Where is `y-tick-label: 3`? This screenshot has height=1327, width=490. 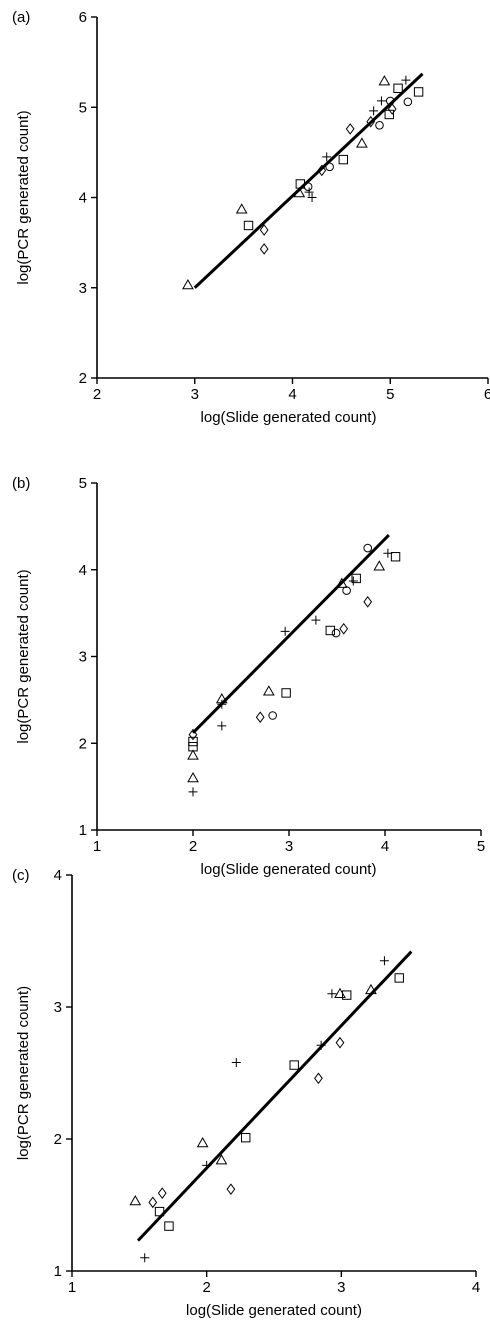
y-tick-label: 3 is located at coordinates (83, 657).